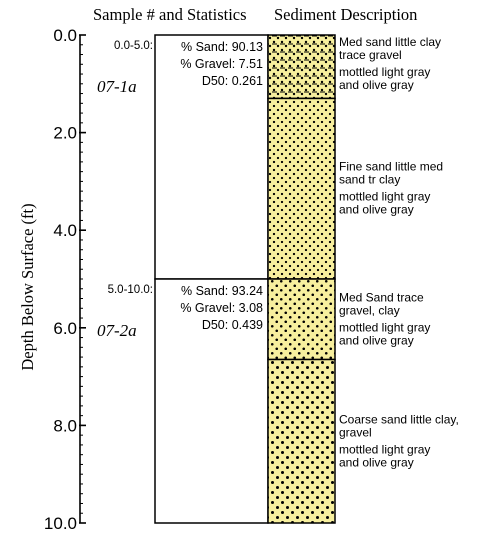 The width and height of the screenshot is (493, 537). I want to click on y-axis-major-ticks: 0.0 2.0 4.0 6.0 8.0 10.0, so click(65, 279).